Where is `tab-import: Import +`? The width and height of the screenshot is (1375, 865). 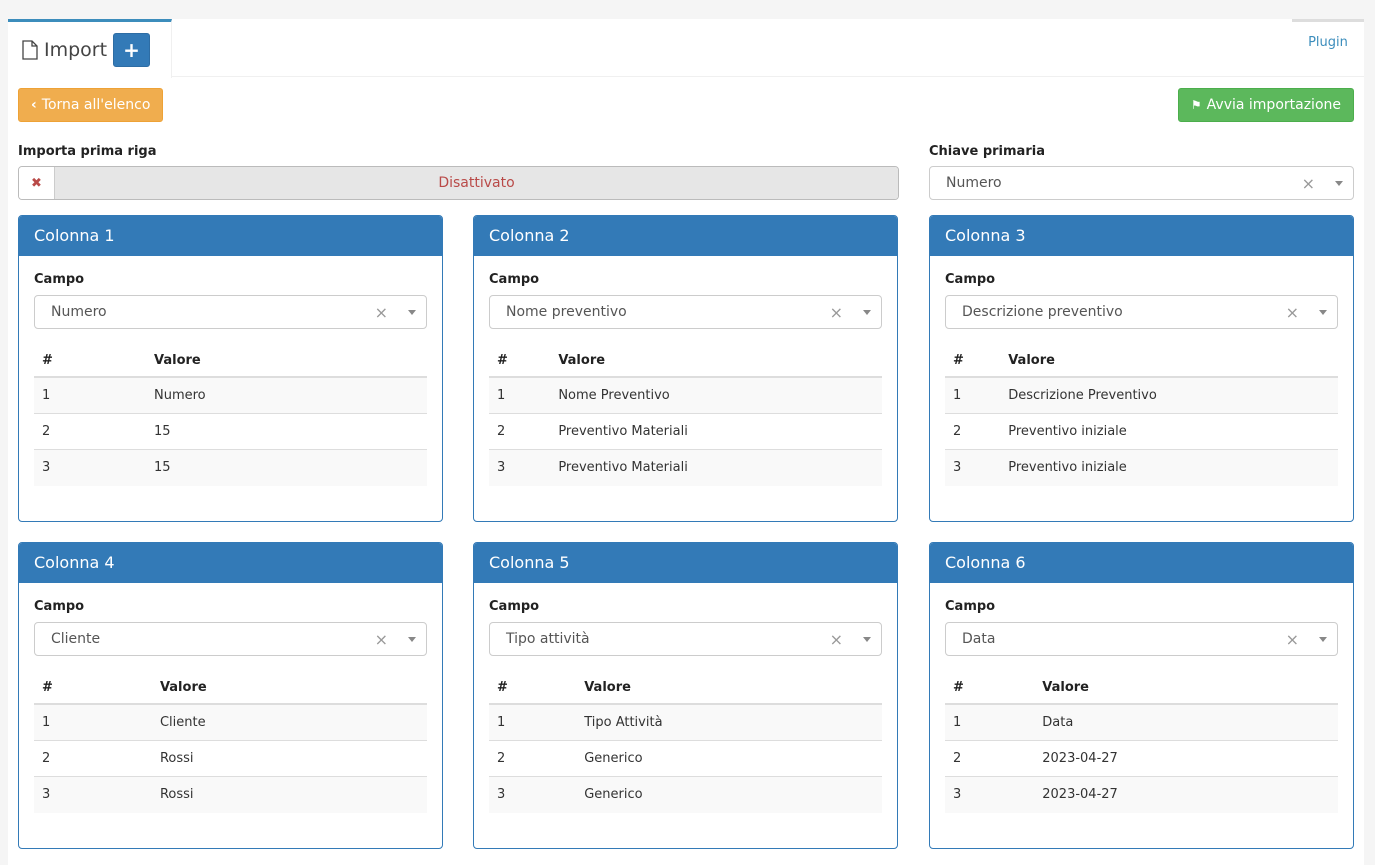 tab-import: Import + is located at coordinates (90, 48).